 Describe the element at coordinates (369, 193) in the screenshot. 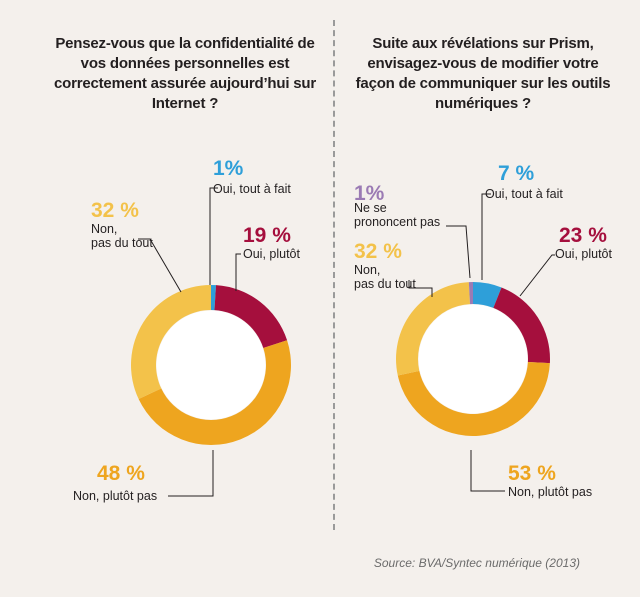

I see `value-label-right-ne-se-prononcent-pas: 1%` at that location.